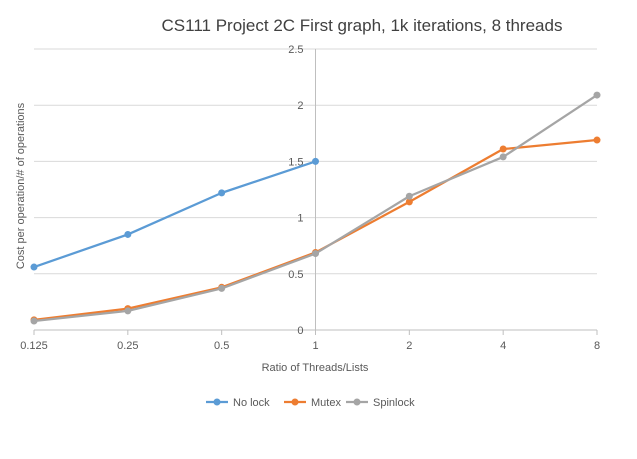 This screenshot has height=459, width=637. Describe the element at coordinates (295, 275) in the screenshot. I see `y-tick-label: 0.5` at that location.